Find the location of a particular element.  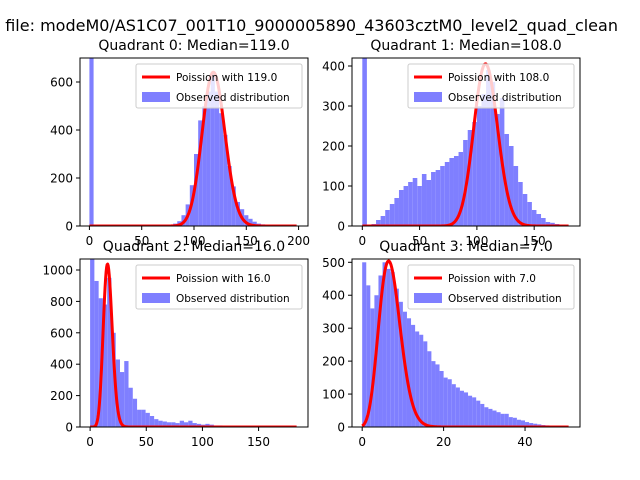

x-tick-label: 200 is located at coordinates (298, 241).